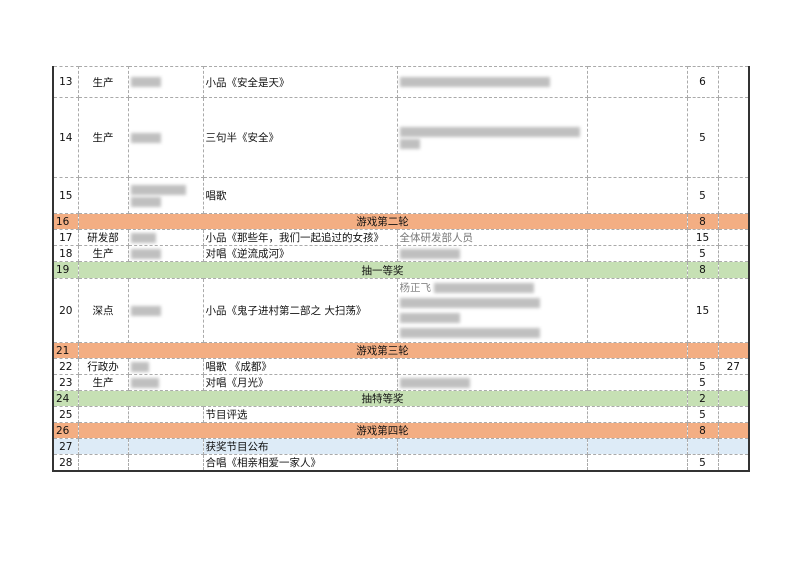 The image size is (800, 565). I want to click on game-label: 游戏第四轮, so click(382, 430).